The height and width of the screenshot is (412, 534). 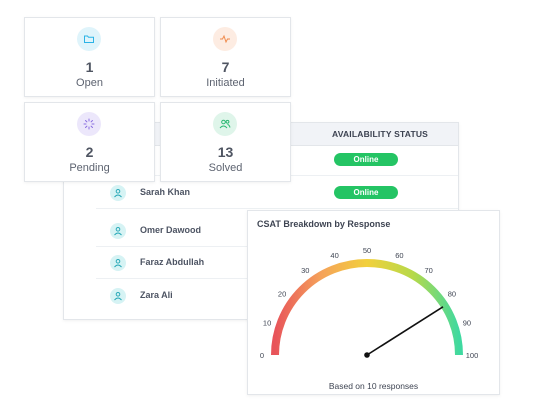 What do you see at coordinates (89, 124) in the screenshot?
I see `loader-icon` at bounding box center [89, 124].